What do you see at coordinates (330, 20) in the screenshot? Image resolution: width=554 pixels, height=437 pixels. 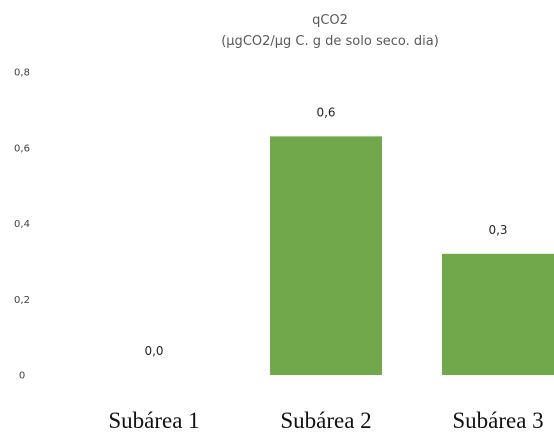 I see `chart-title: qCO2` at bounding box center [330, 20].